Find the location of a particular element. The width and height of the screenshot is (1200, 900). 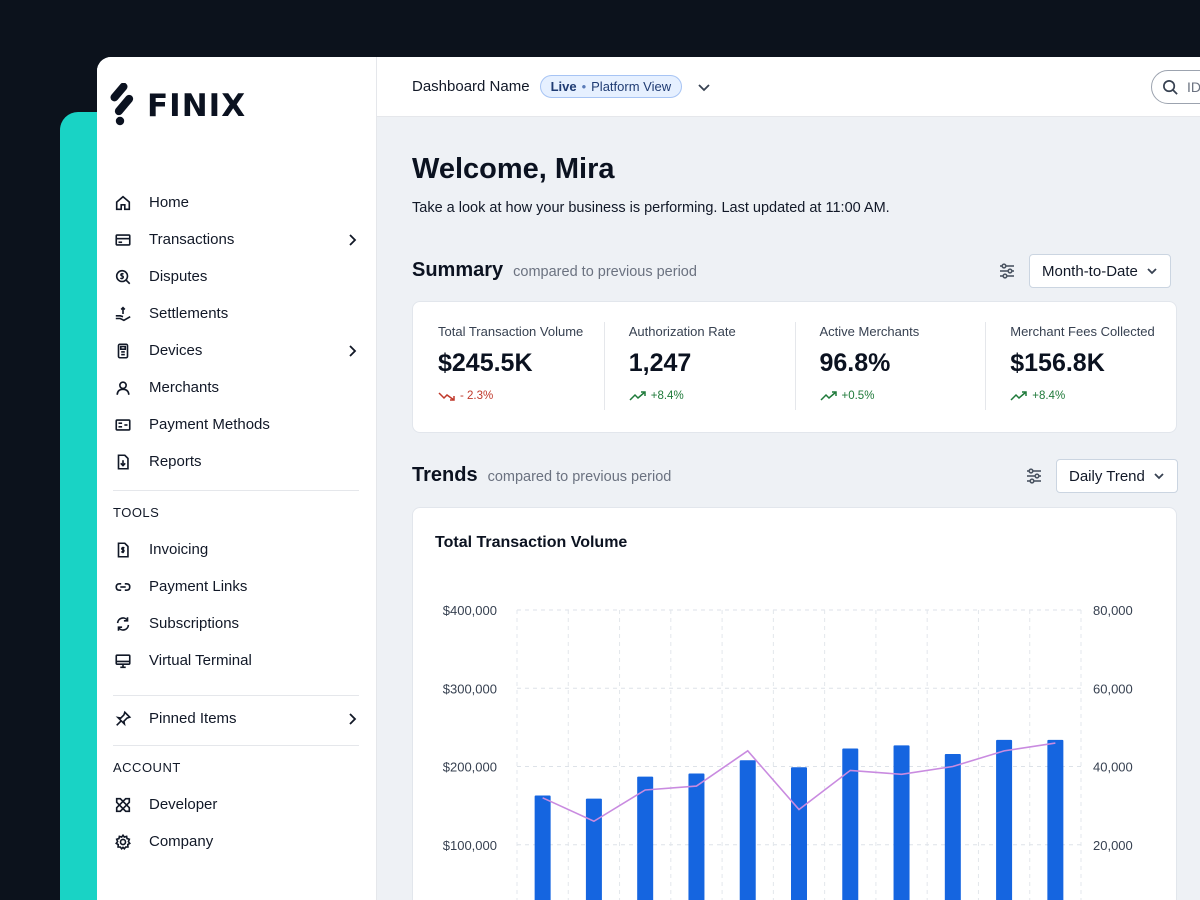

metric-delta-value: +0.5% is located at coordinates (858, 396).